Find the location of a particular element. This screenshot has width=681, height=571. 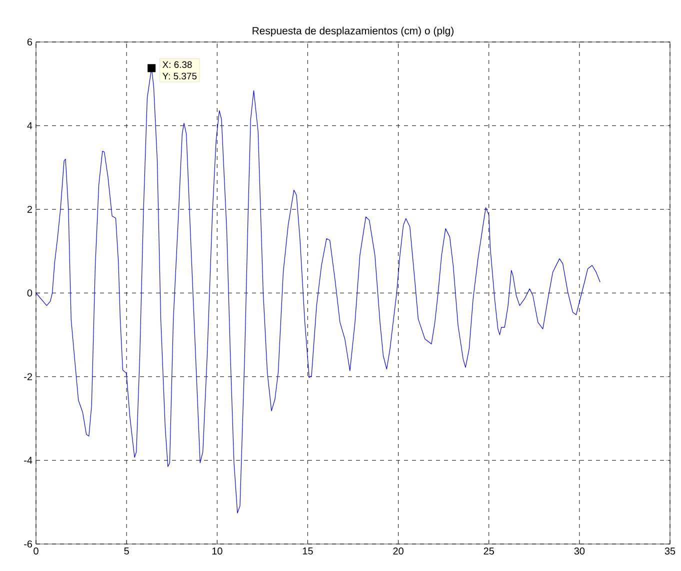

y-tick-label: 2 is located at coordinates (29, 209).